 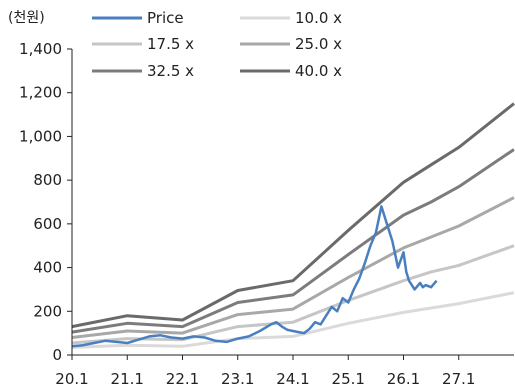 I want to click on legend-label-32-5-x: 32.5 x, so click(x=170, y=71).